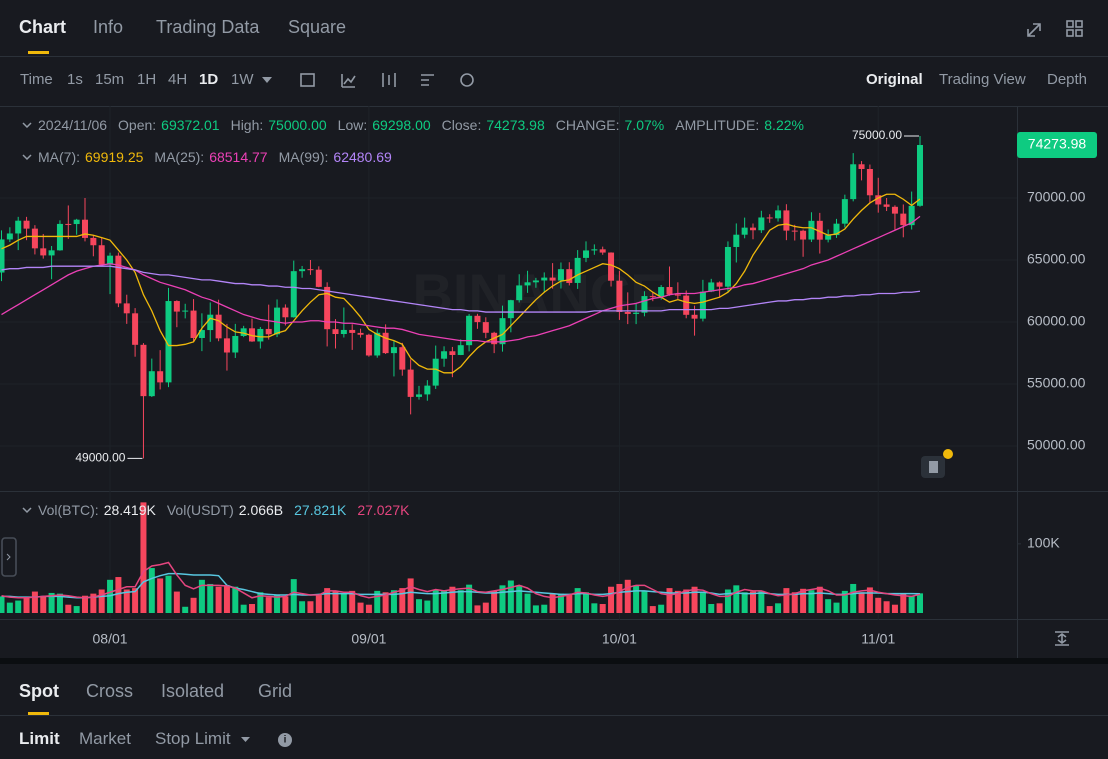 The image size is (1108, 759). Describe the element at coordinates (193, 738) in the screenshot. I see `order-type: Stop Limit` at that location.